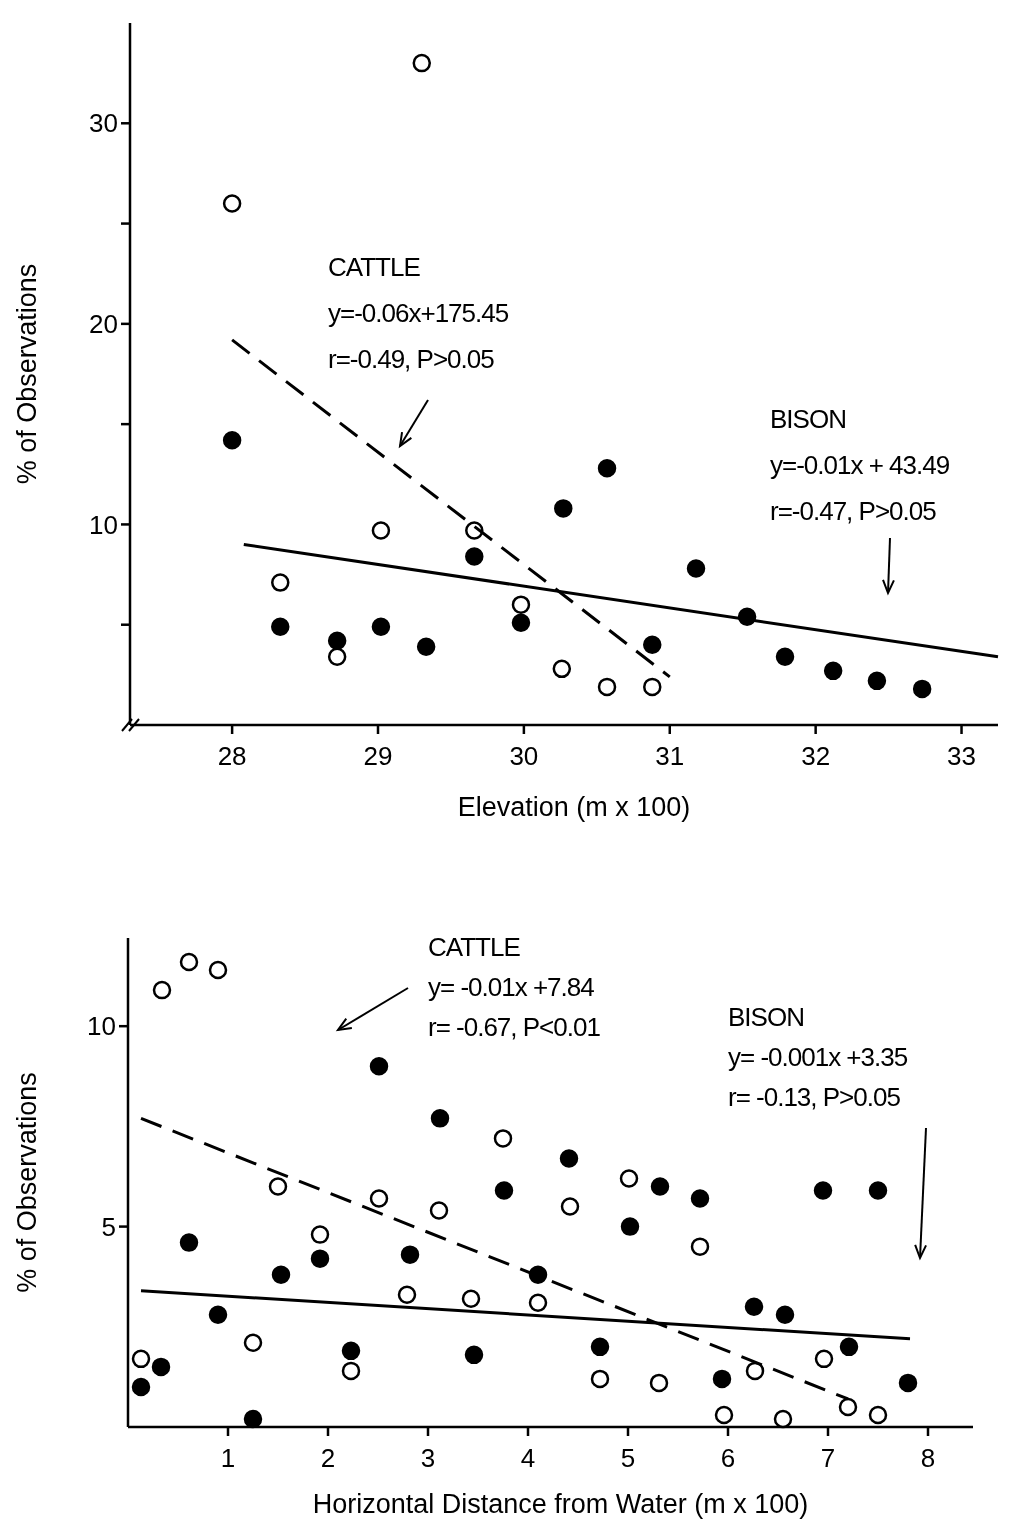  What do you see at coordinates (418, 313) in the screenshot?
I see `annotation: CATTLE y=-0.06x+175.45 r=-0.49, P>0.05` at bounding box center [418, 313].